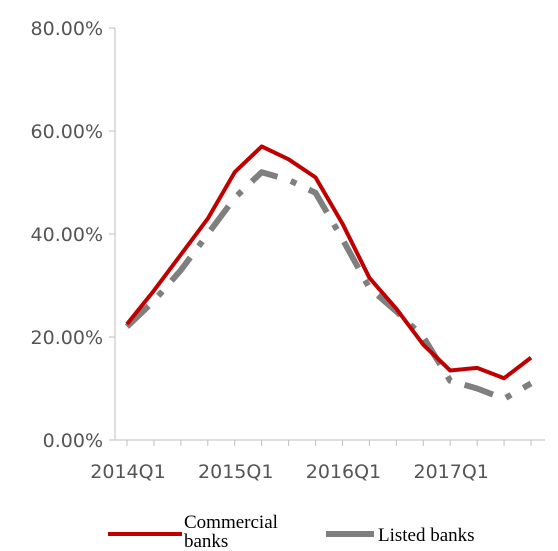 The height and width of the screenshot is (551, 558). What do you see at coordinates (426, 535) in the screenshot?
I see `legend-label-listed-banks: Listed banks` at bounding box center [426, 535].